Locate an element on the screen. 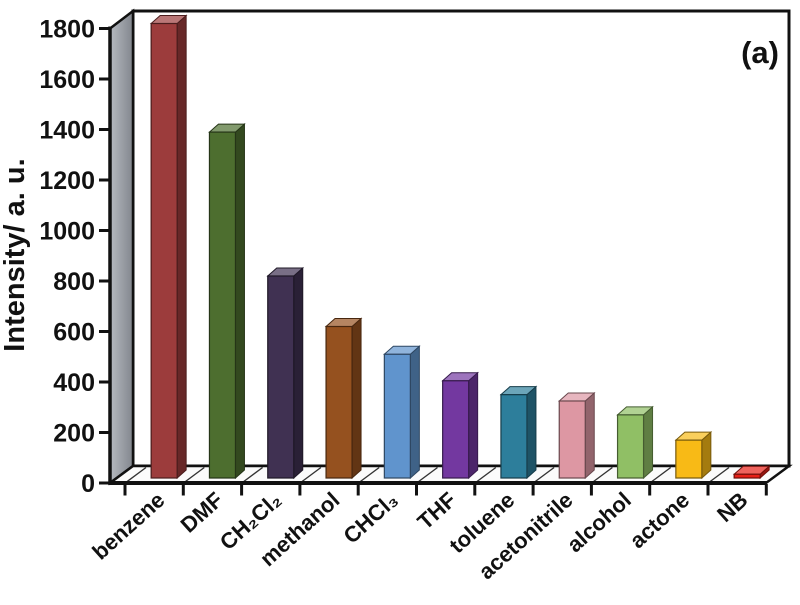  bar-actone is located at coordinates (693, 455).